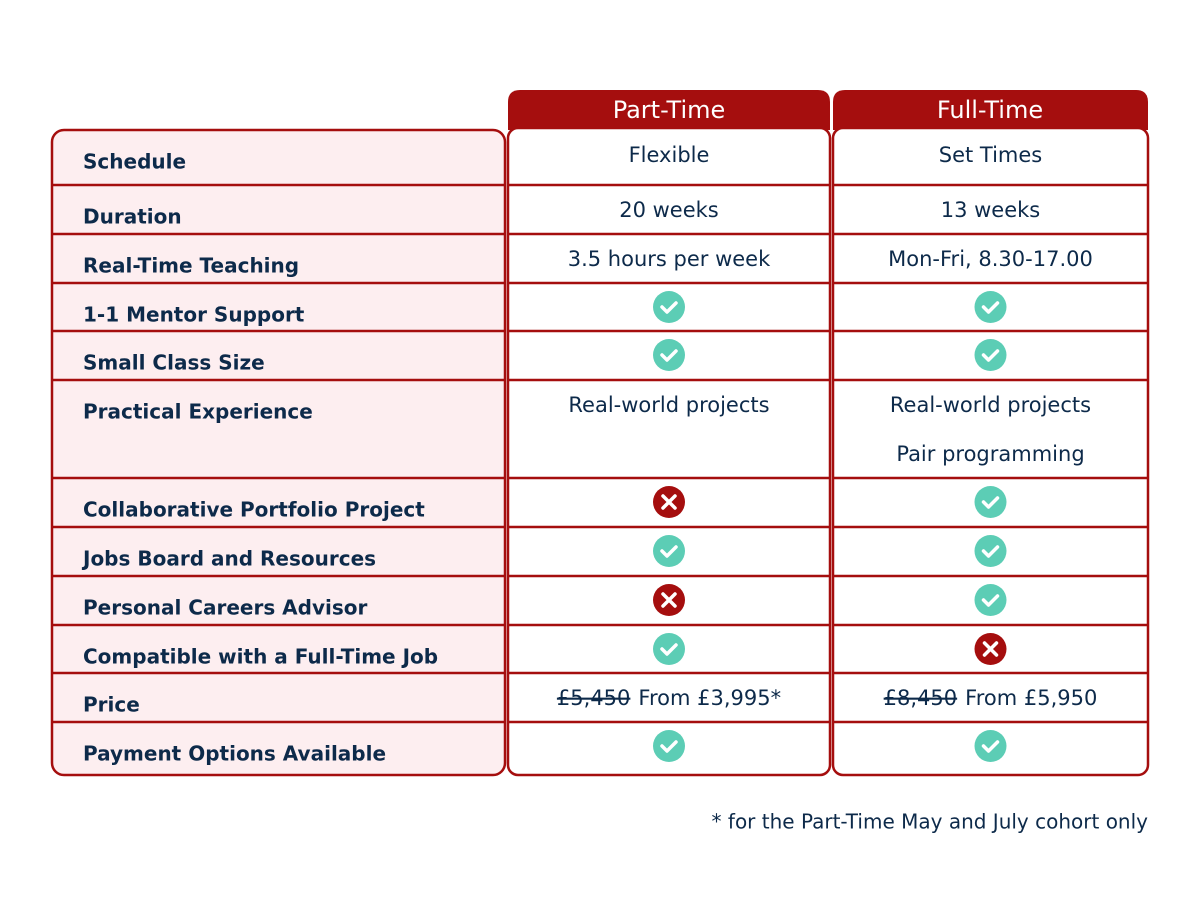 The height and width of the screenshot is (900, 1200). I want to click on cell-text: Pair programming, so click(990, 454).